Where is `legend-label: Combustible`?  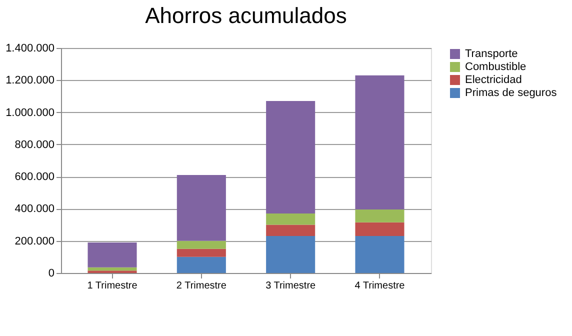 legend-label: Combustible is located at coordinates (495, 67).